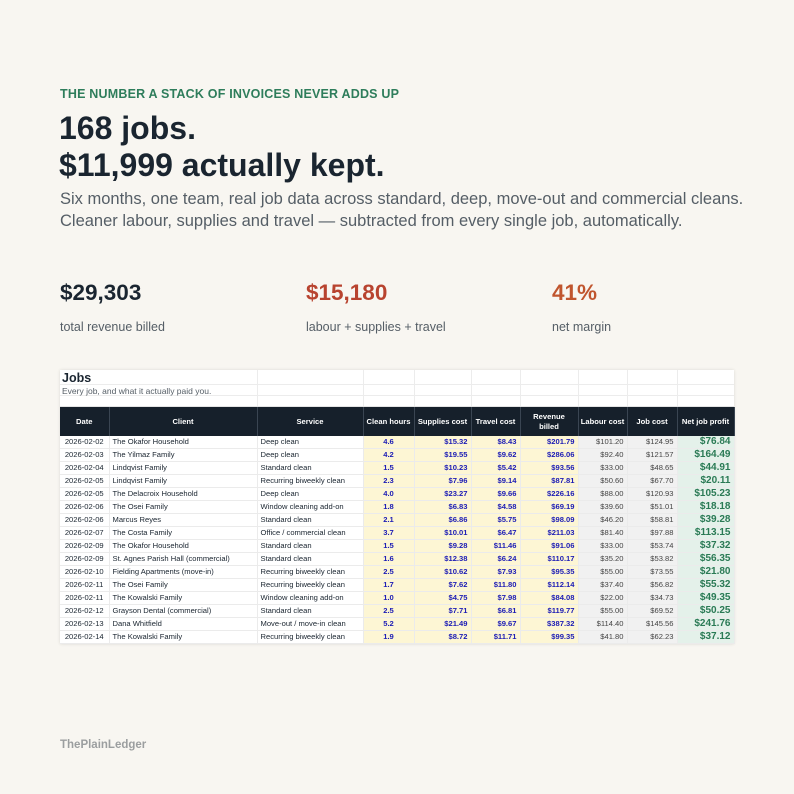  What do you see at coordinates (85, 585) in the screenshot?
I see `cell-date: 2026-02-11` at bounding box center [85, 585].